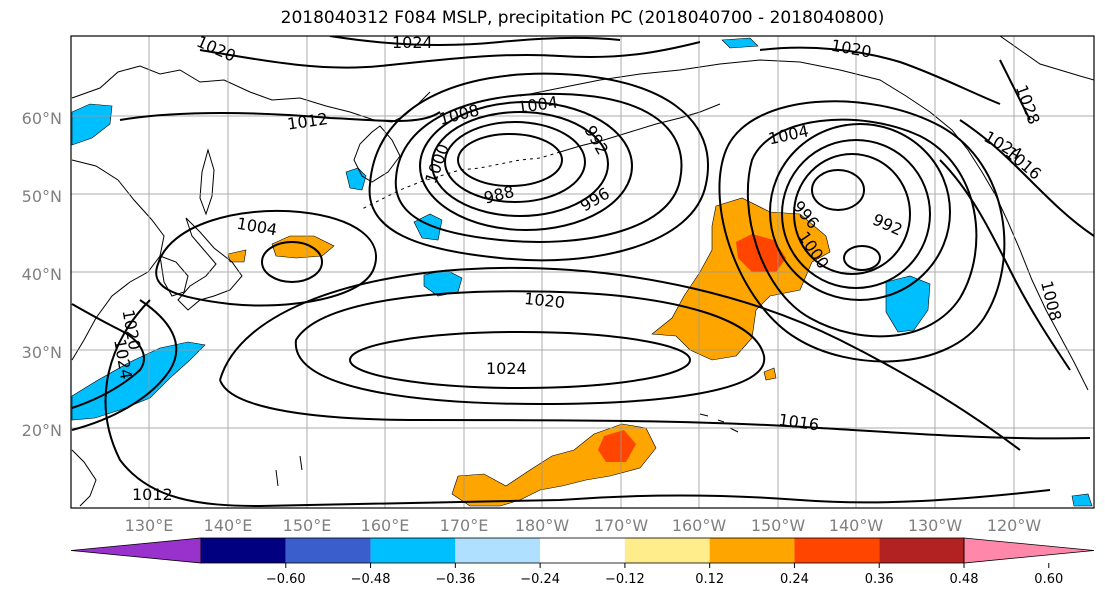  I want to click on coast-north-america, so click(1046, 58).